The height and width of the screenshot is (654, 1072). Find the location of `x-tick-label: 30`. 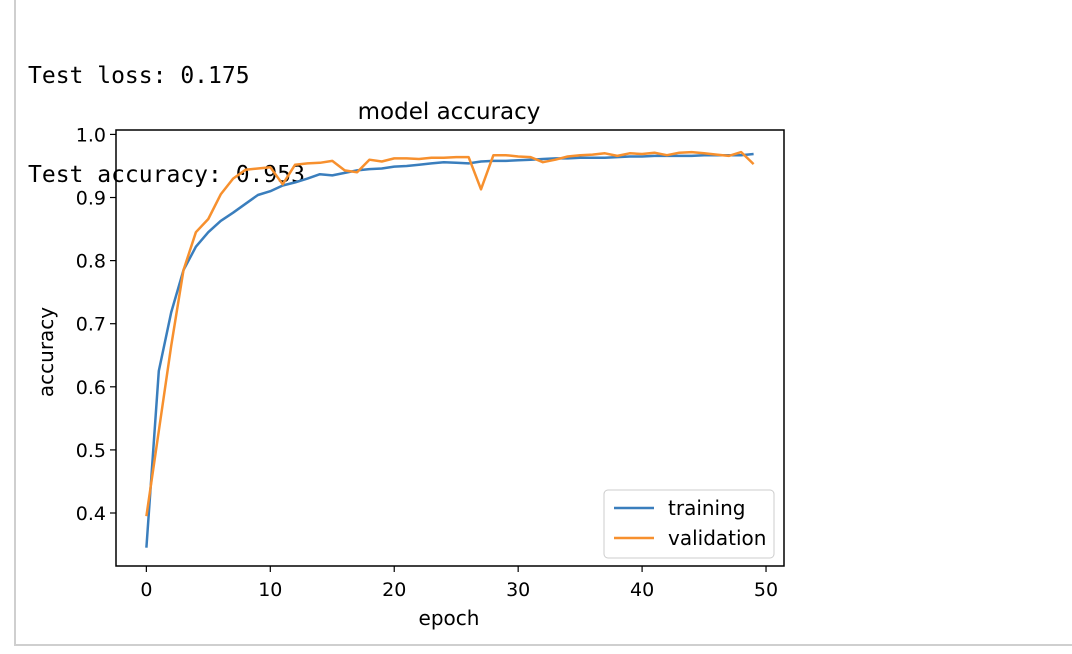

x-tick-label: 30 is located at coordinates (518, 590).